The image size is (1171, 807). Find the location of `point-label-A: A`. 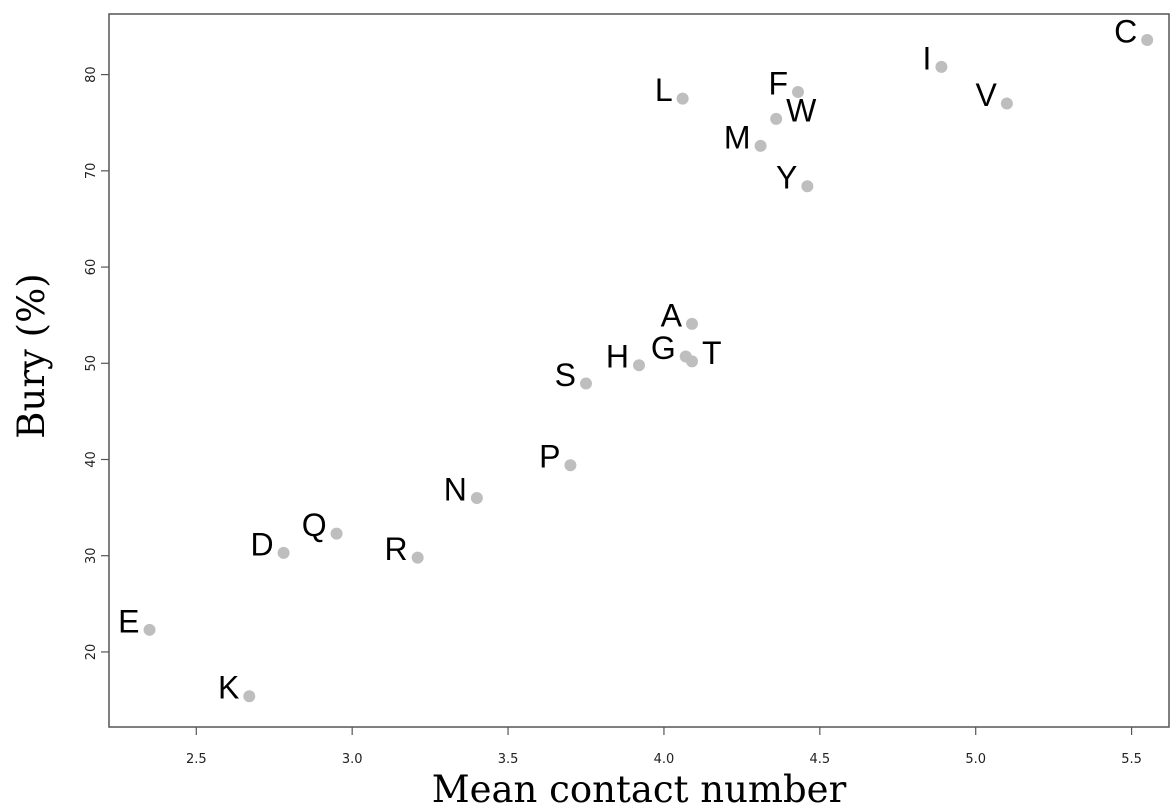

point-label-A: A is located at coordinates (672, 315).